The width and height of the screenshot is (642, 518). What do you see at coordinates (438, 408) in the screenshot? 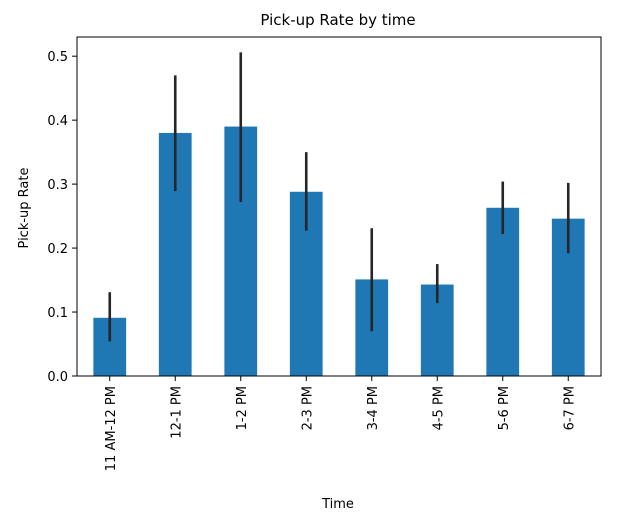
I see `x-tick-label: 4-5 PM` at bounding box center [438, 408].